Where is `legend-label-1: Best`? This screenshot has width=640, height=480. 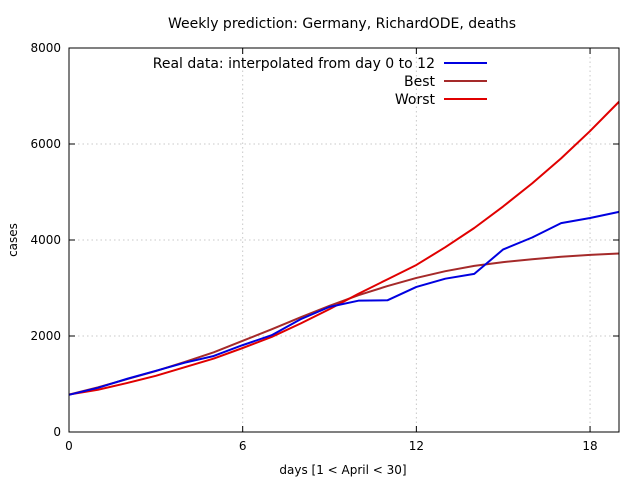
legend-label-1: Best is located at coordinates (420, 82).